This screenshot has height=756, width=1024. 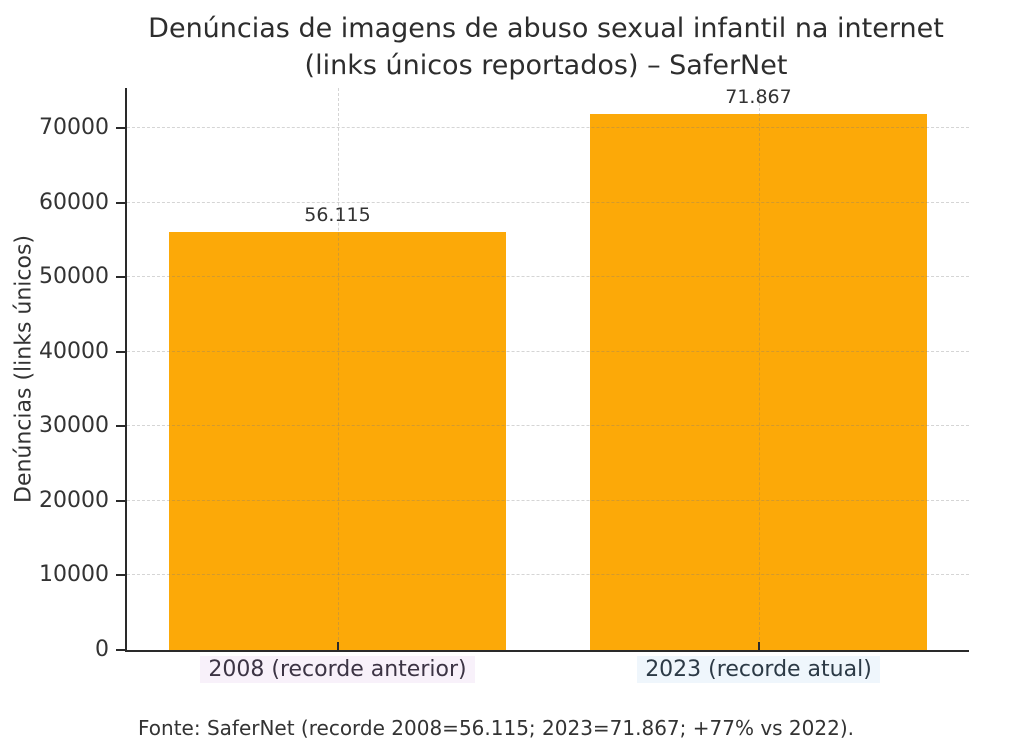 What do you see at coordinates (74, 500) in the screenshot?
I see `y-tick-label: 20000` at bounding box center [74, 500].